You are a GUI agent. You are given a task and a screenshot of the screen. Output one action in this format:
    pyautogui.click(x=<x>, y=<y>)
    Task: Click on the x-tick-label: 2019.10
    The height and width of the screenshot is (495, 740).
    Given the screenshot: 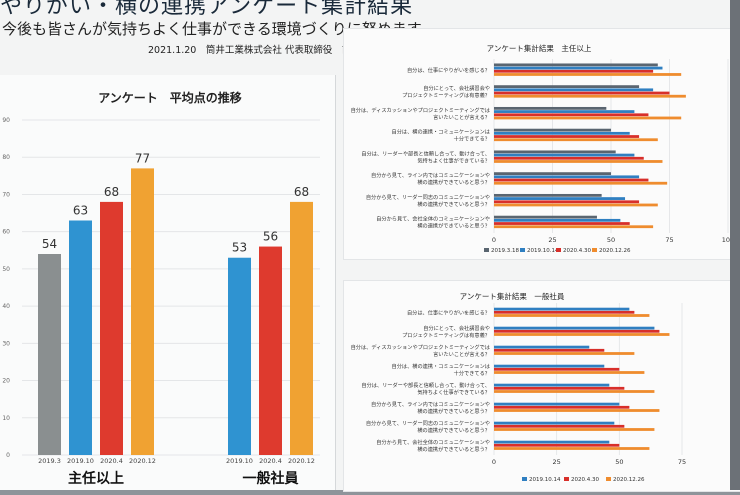 What is the action you would take?
    pyautogui.click(x=80, y=461)
    